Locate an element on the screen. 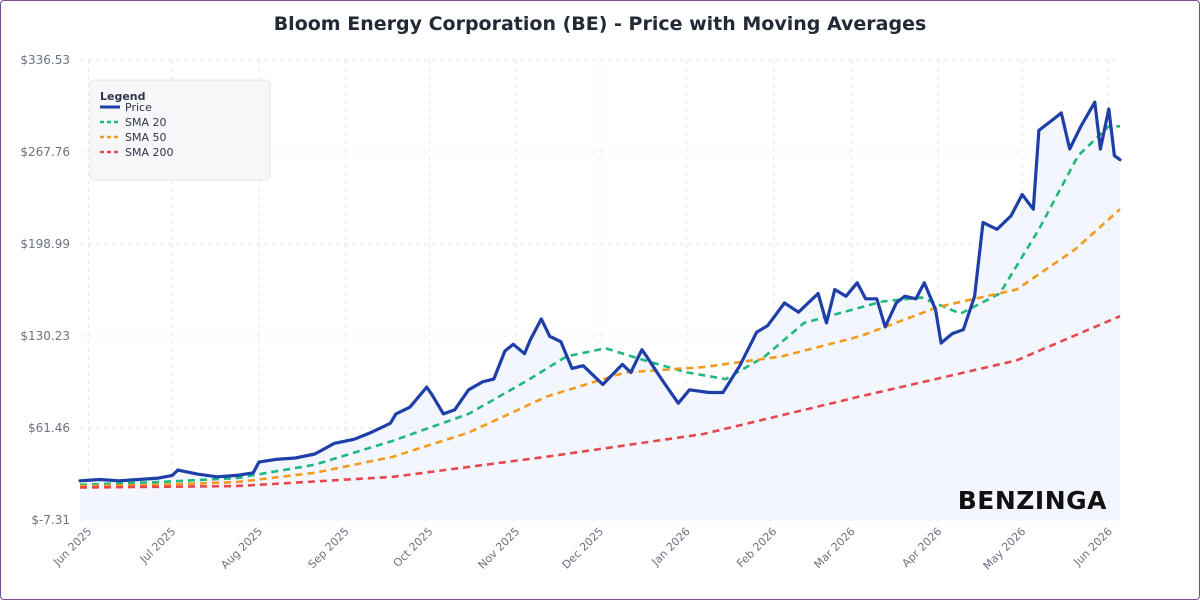 The height and width of the screenshot is (600, 1200). x-tick-label: Jun 2025 is located at coordinates (72, 547).